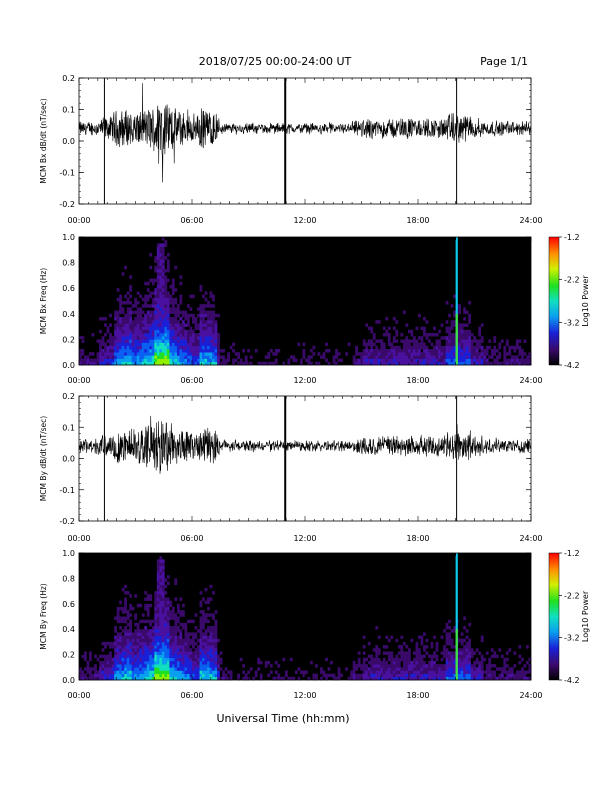 This screenshot has height=792, width=612. I want to click on y-tick-label: -0.1, so click(67, 490).